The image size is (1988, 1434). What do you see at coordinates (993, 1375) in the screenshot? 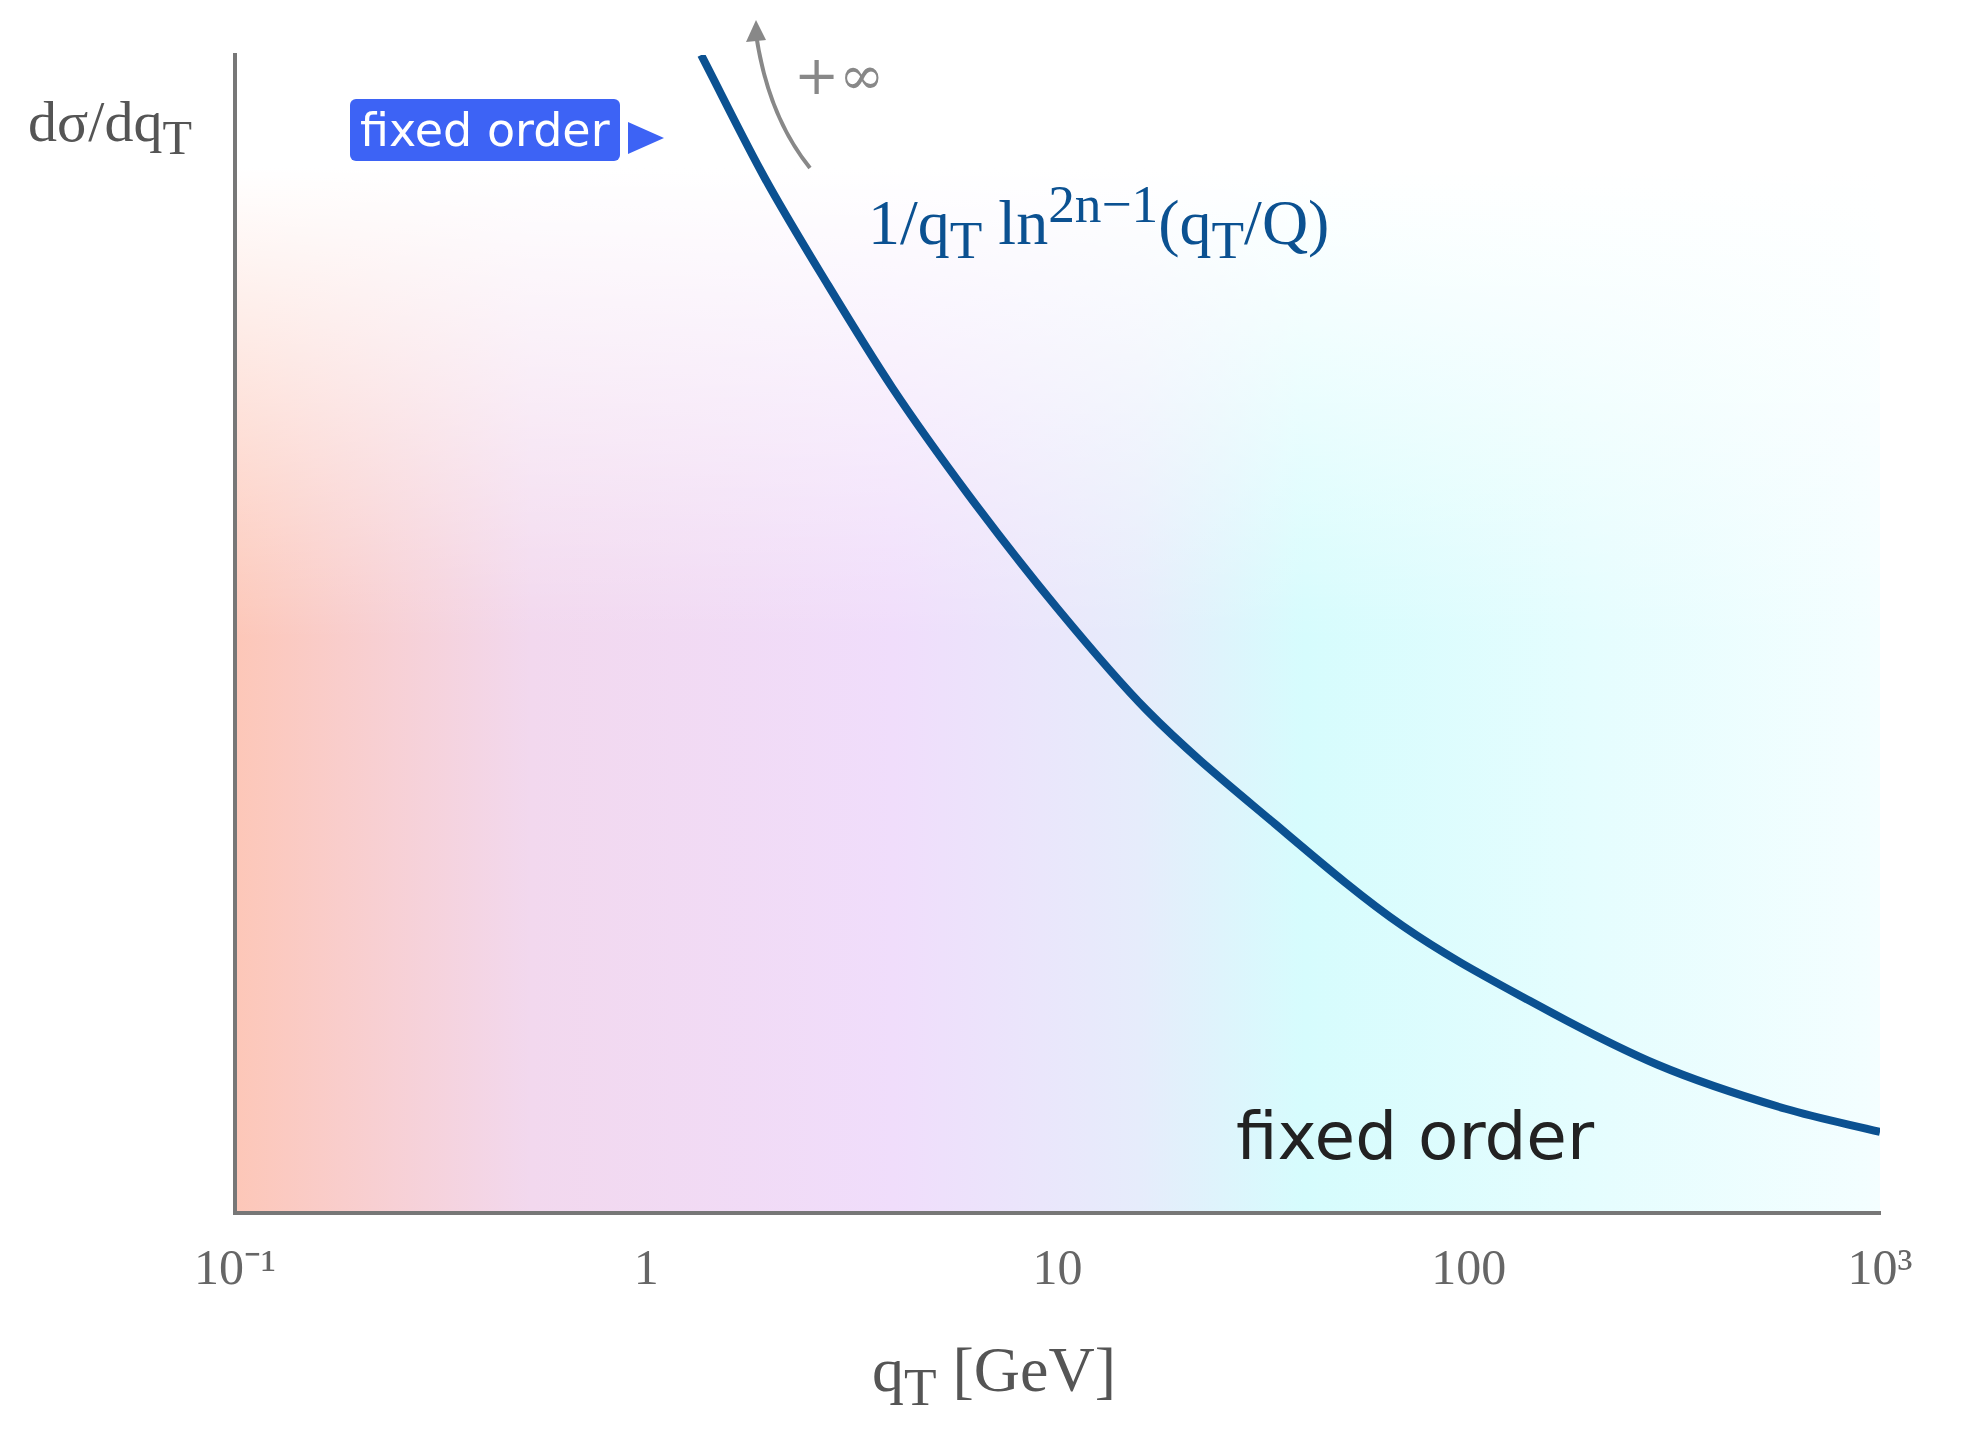
I see `x-axis-title: q$_{T}$ [GeV]` at bounding box center [993, 1375].